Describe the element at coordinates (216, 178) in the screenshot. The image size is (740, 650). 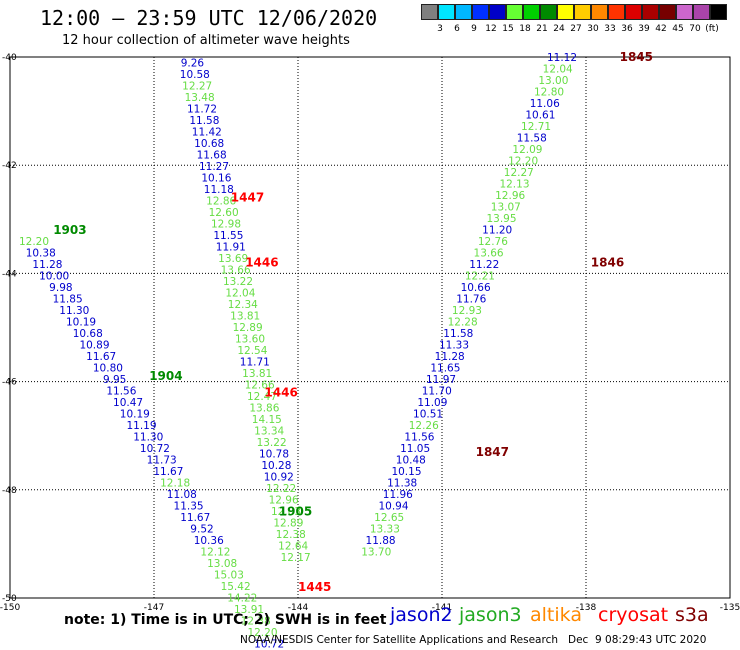
I see `wave-height-value: 10.16` at that location.